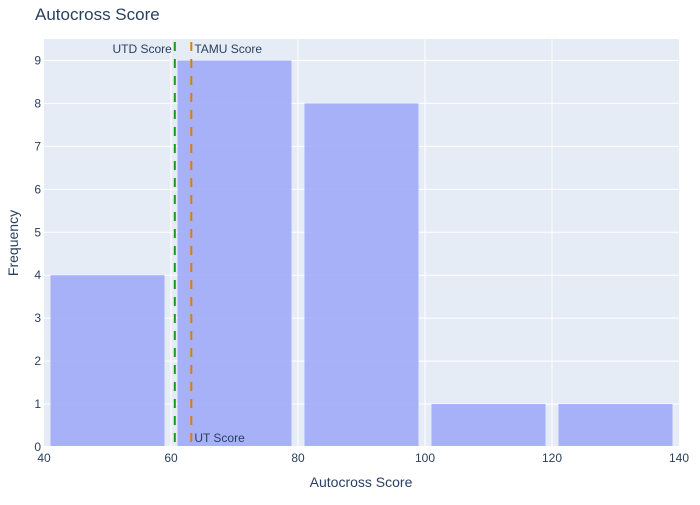  I want to click on x-tick-label: 80, so click(298, 458).